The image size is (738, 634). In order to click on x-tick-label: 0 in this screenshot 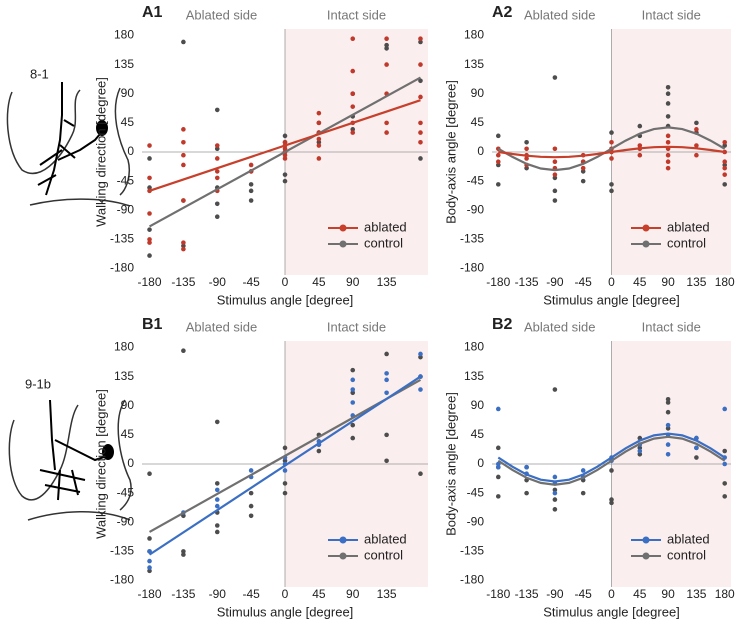, I will do `click(285, 282)`.